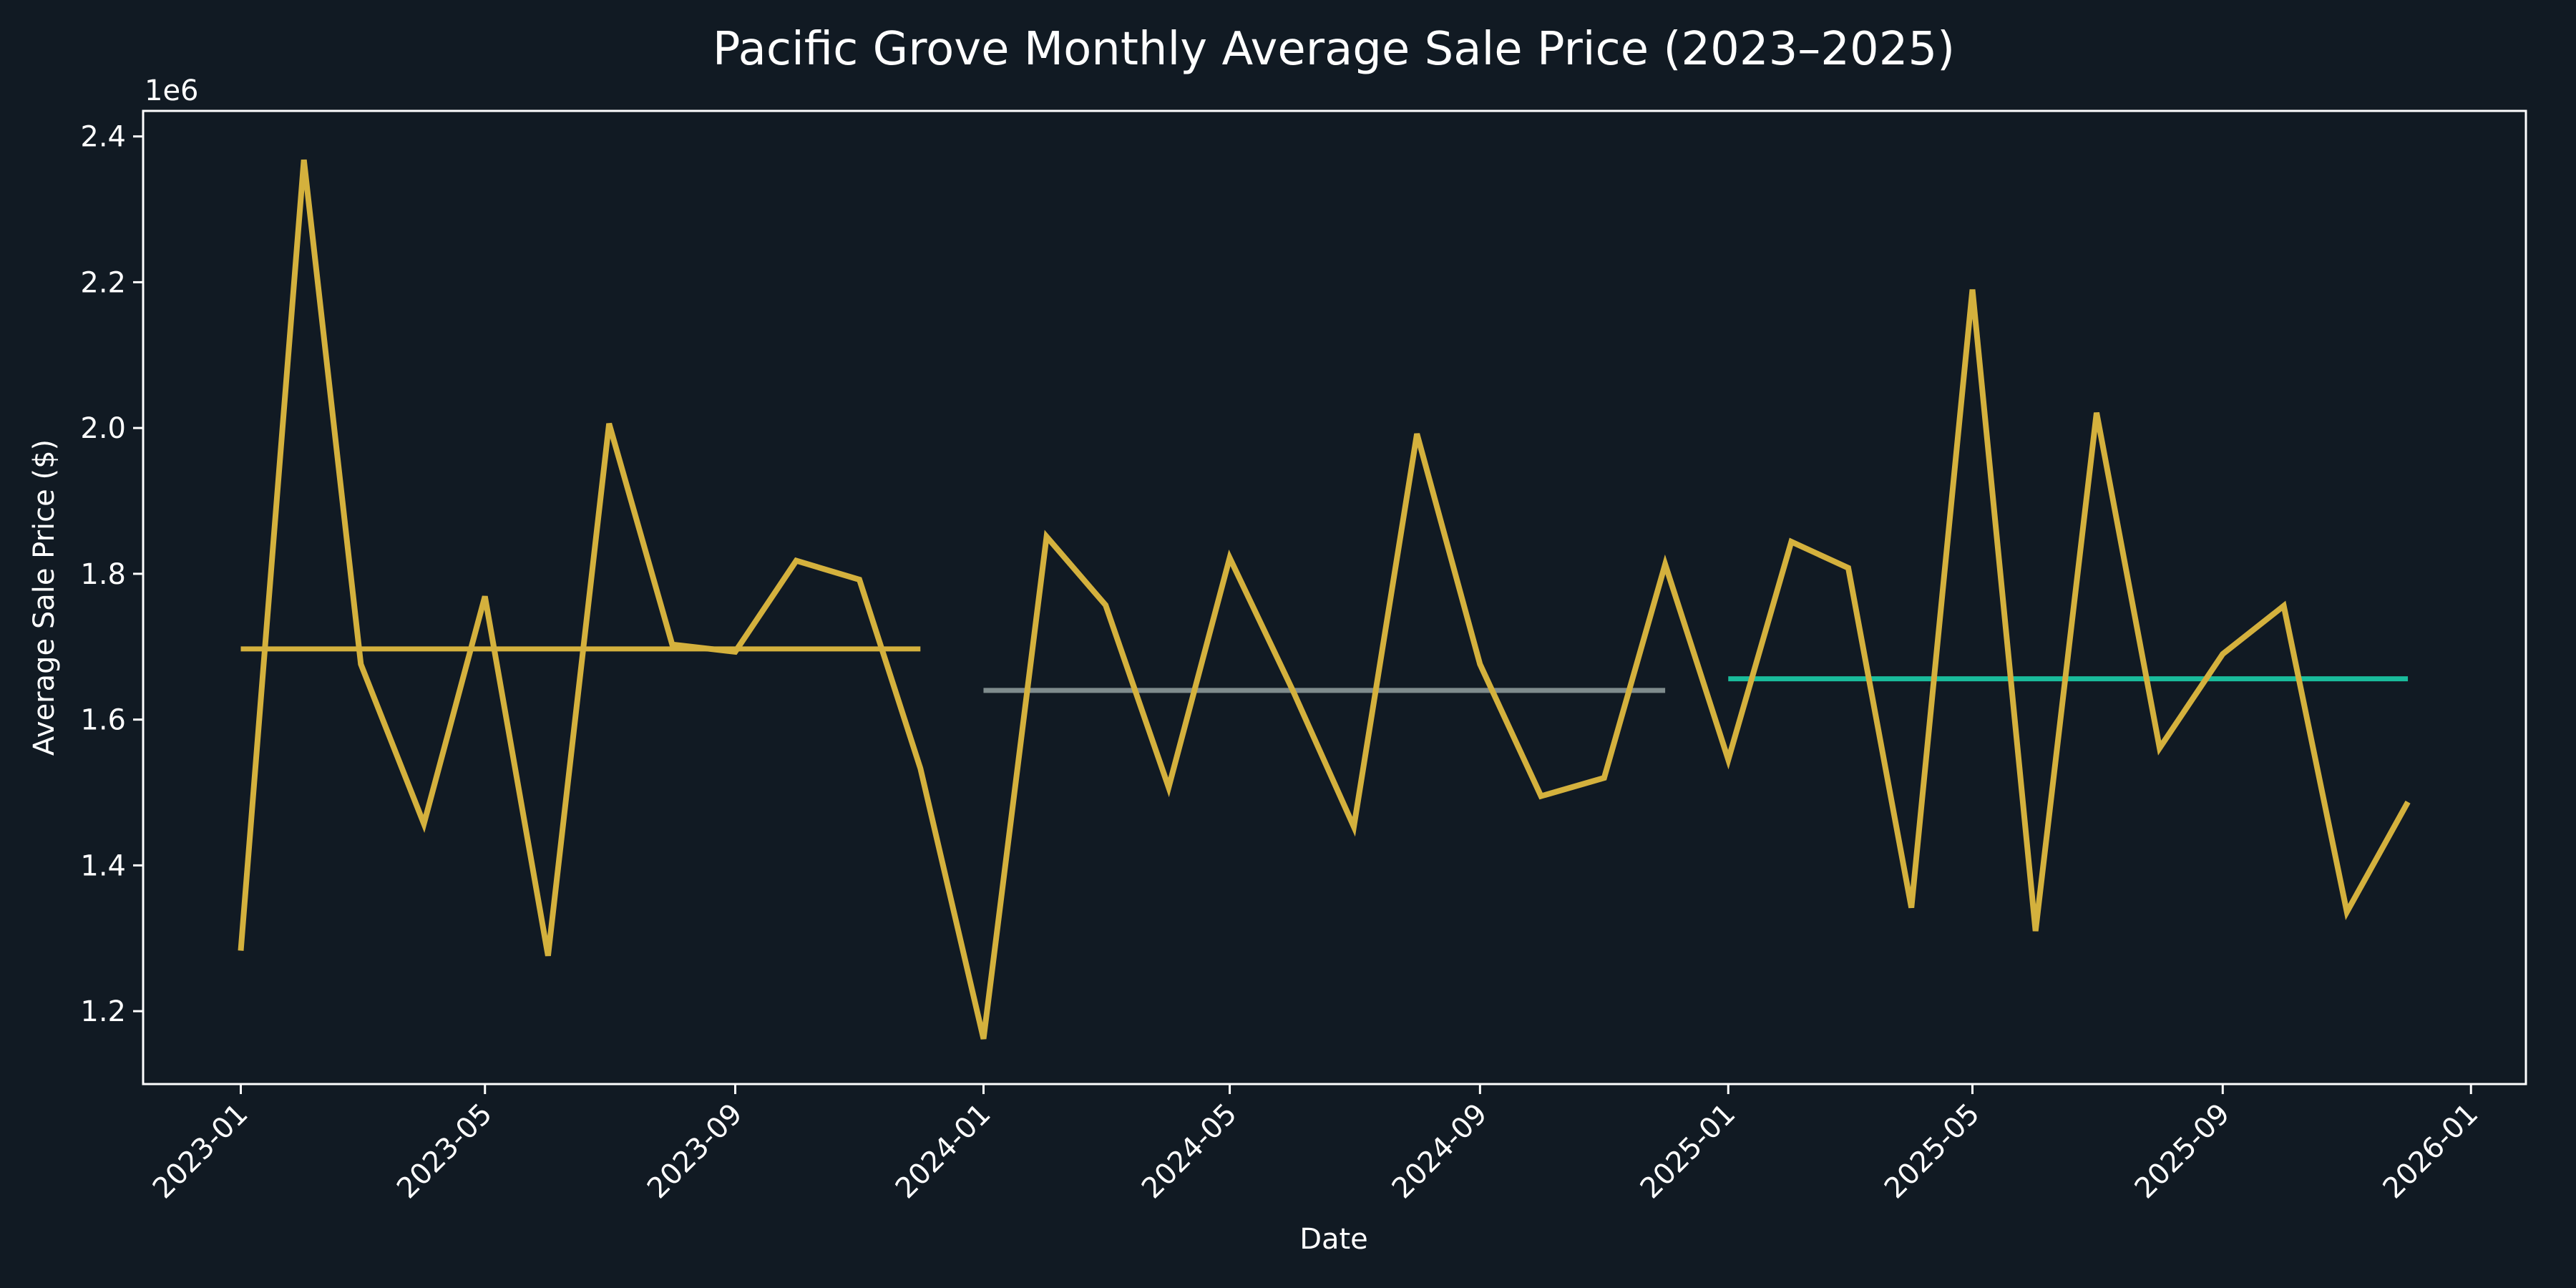 The width and height of the screenshot is (2576, 1288). I want to click on y-tick-label: 1.8, so click(103, 574).